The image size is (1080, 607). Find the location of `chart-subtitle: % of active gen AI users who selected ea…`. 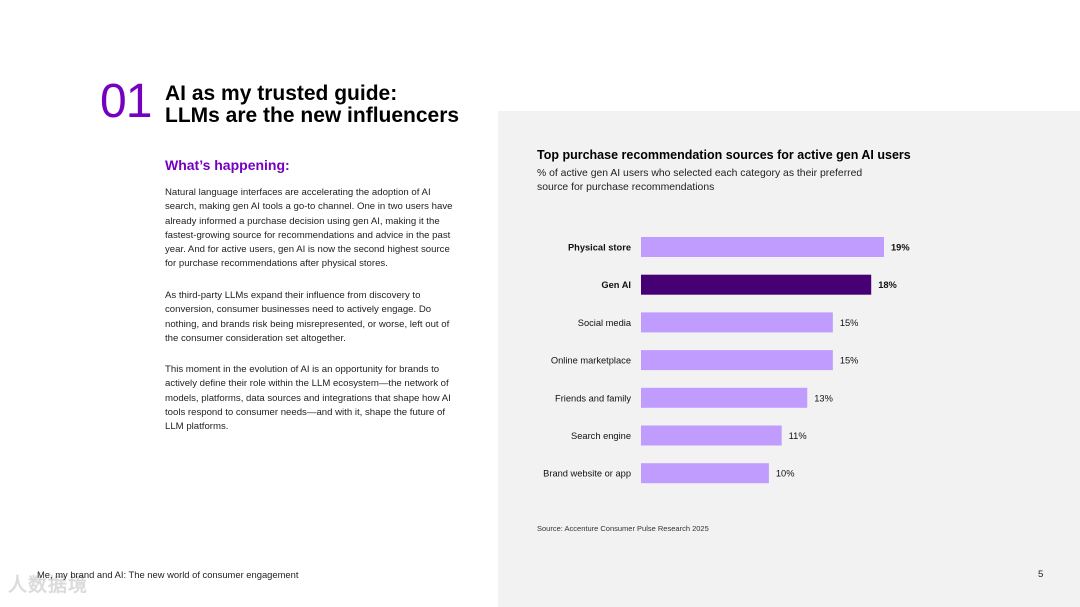

chart-subtitle: % of active gen AI users who selected ea… is located at coordinates (700, 180).